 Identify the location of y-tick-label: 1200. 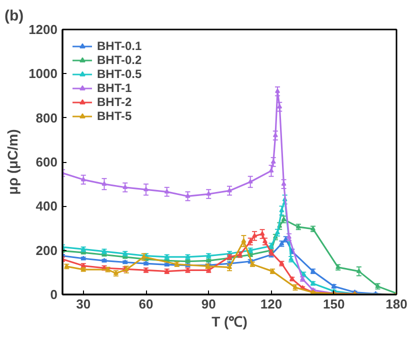
(43, 29).